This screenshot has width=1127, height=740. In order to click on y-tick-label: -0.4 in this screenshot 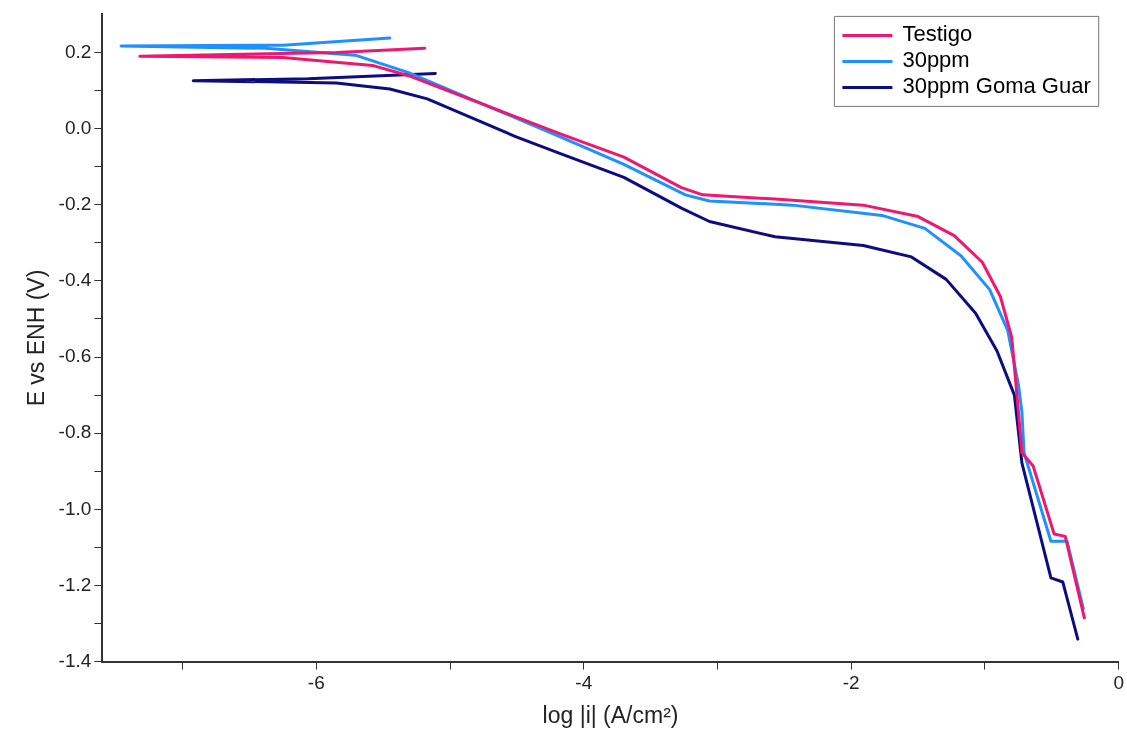, I will do `click(75, 280)`.